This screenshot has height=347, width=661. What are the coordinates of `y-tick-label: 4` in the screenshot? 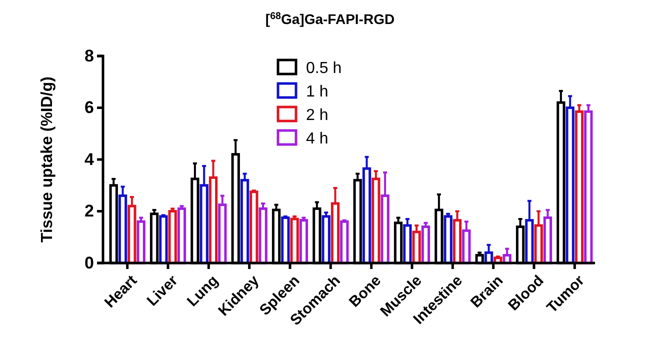 It's located at (89, 159).